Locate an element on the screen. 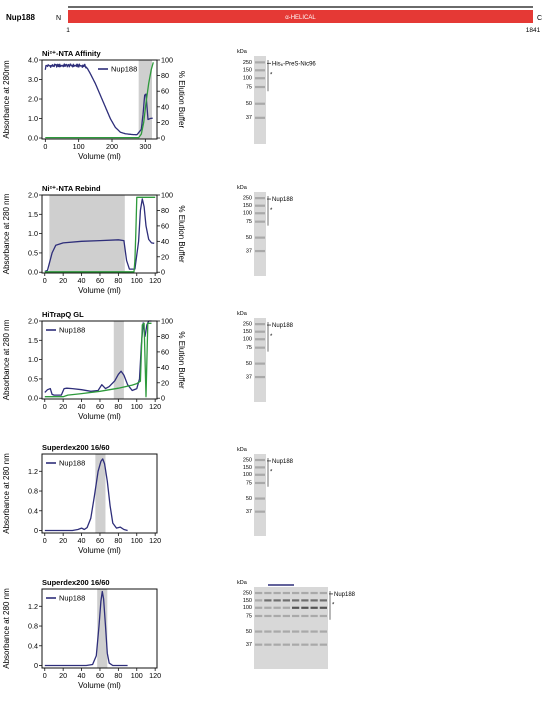 This screenshot has width=550, height=708. end-residue: 1841 is located at coordinates (533, 30).